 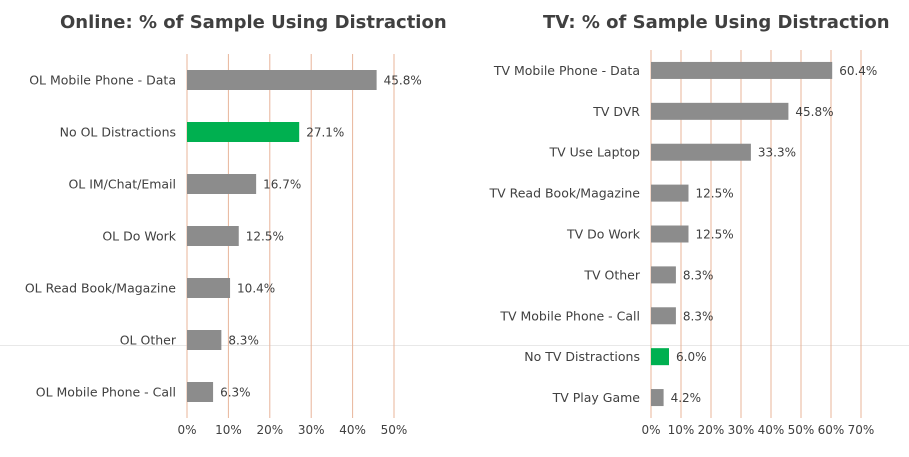 What do you see at coordinates (118, 132) in the screenshot?
I see `online-category-label: No OL Distractions` at bounding box center [118, 132].